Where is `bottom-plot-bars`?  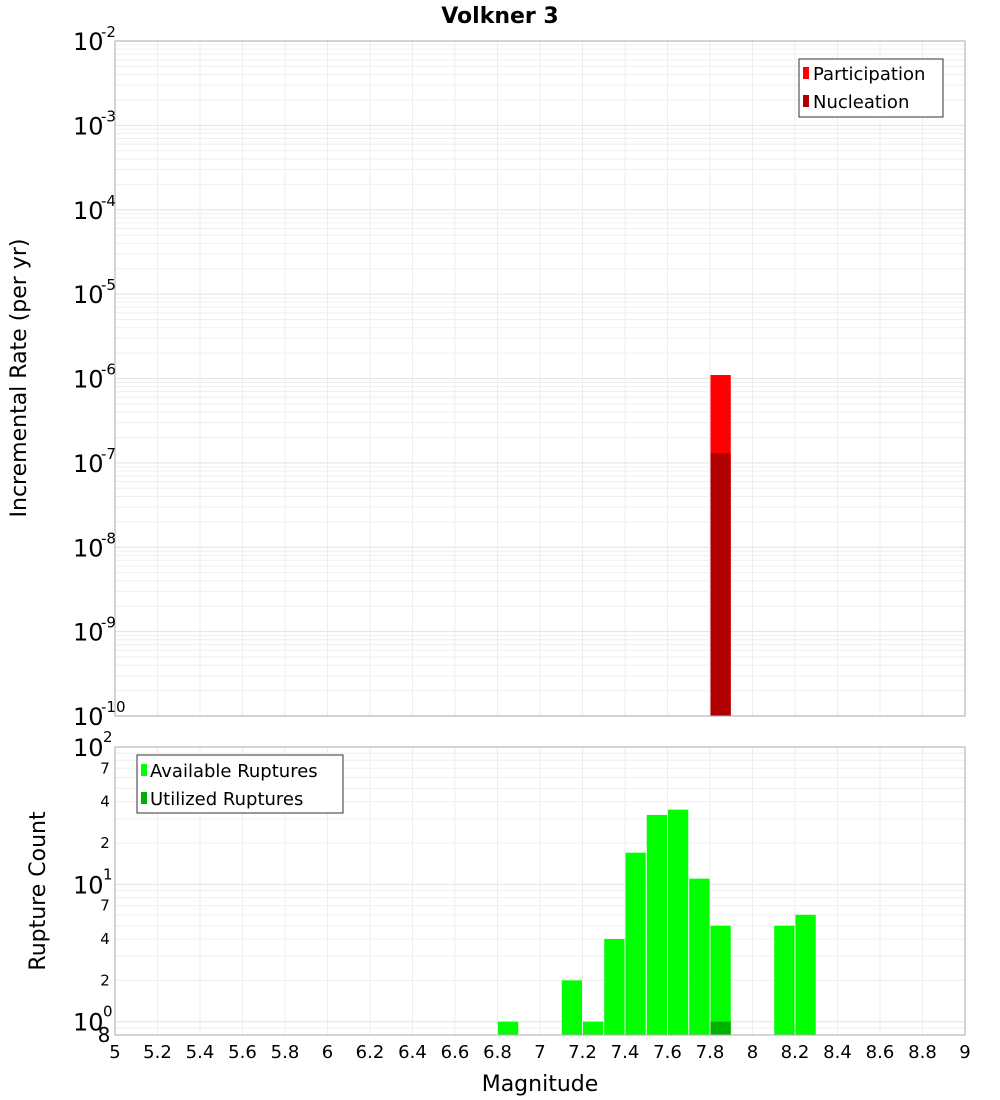
bottom-plot-bars is located at coordinates (657, 922).